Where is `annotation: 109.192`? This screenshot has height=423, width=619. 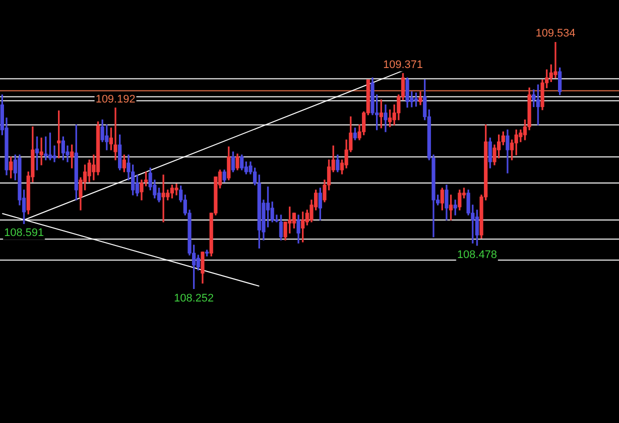 annotation: 109.192 is located at coordinates (116, 99).